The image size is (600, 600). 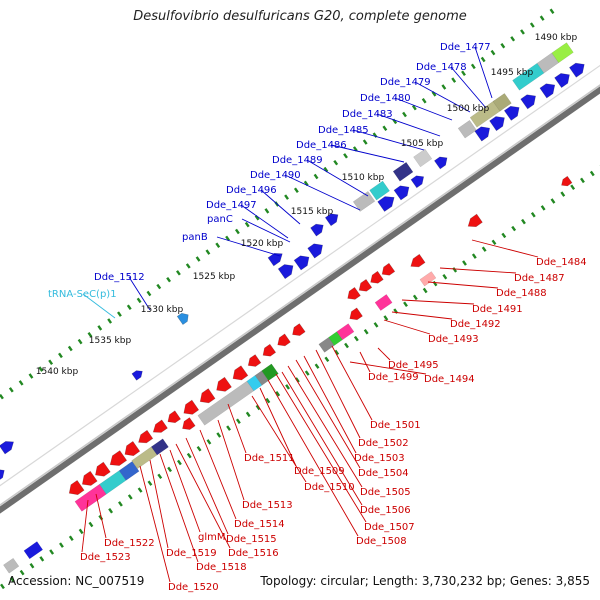 I want to click on reverse-gene-label: Dde_1504, so click(x=383, y=473).